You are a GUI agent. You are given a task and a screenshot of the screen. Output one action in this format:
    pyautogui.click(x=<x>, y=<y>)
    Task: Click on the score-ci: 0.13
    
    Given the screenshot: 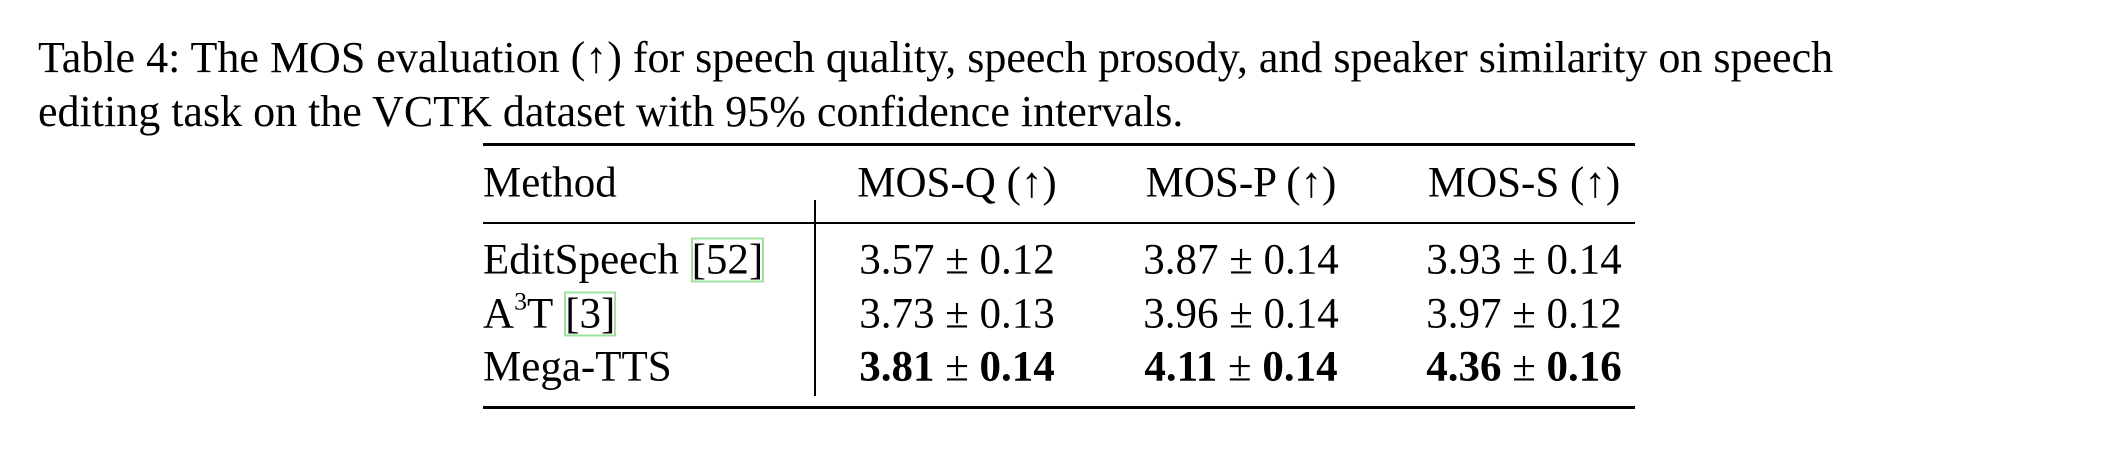 What is the action you would take?
    pyautogui.click(x=1017, y=314)
    